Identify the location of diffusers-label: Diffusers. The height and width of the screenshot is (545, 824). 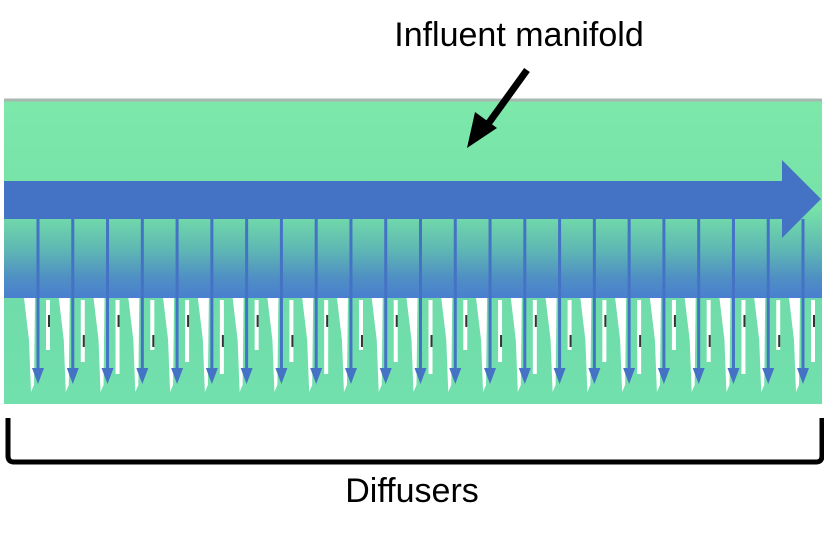
(412, 491).